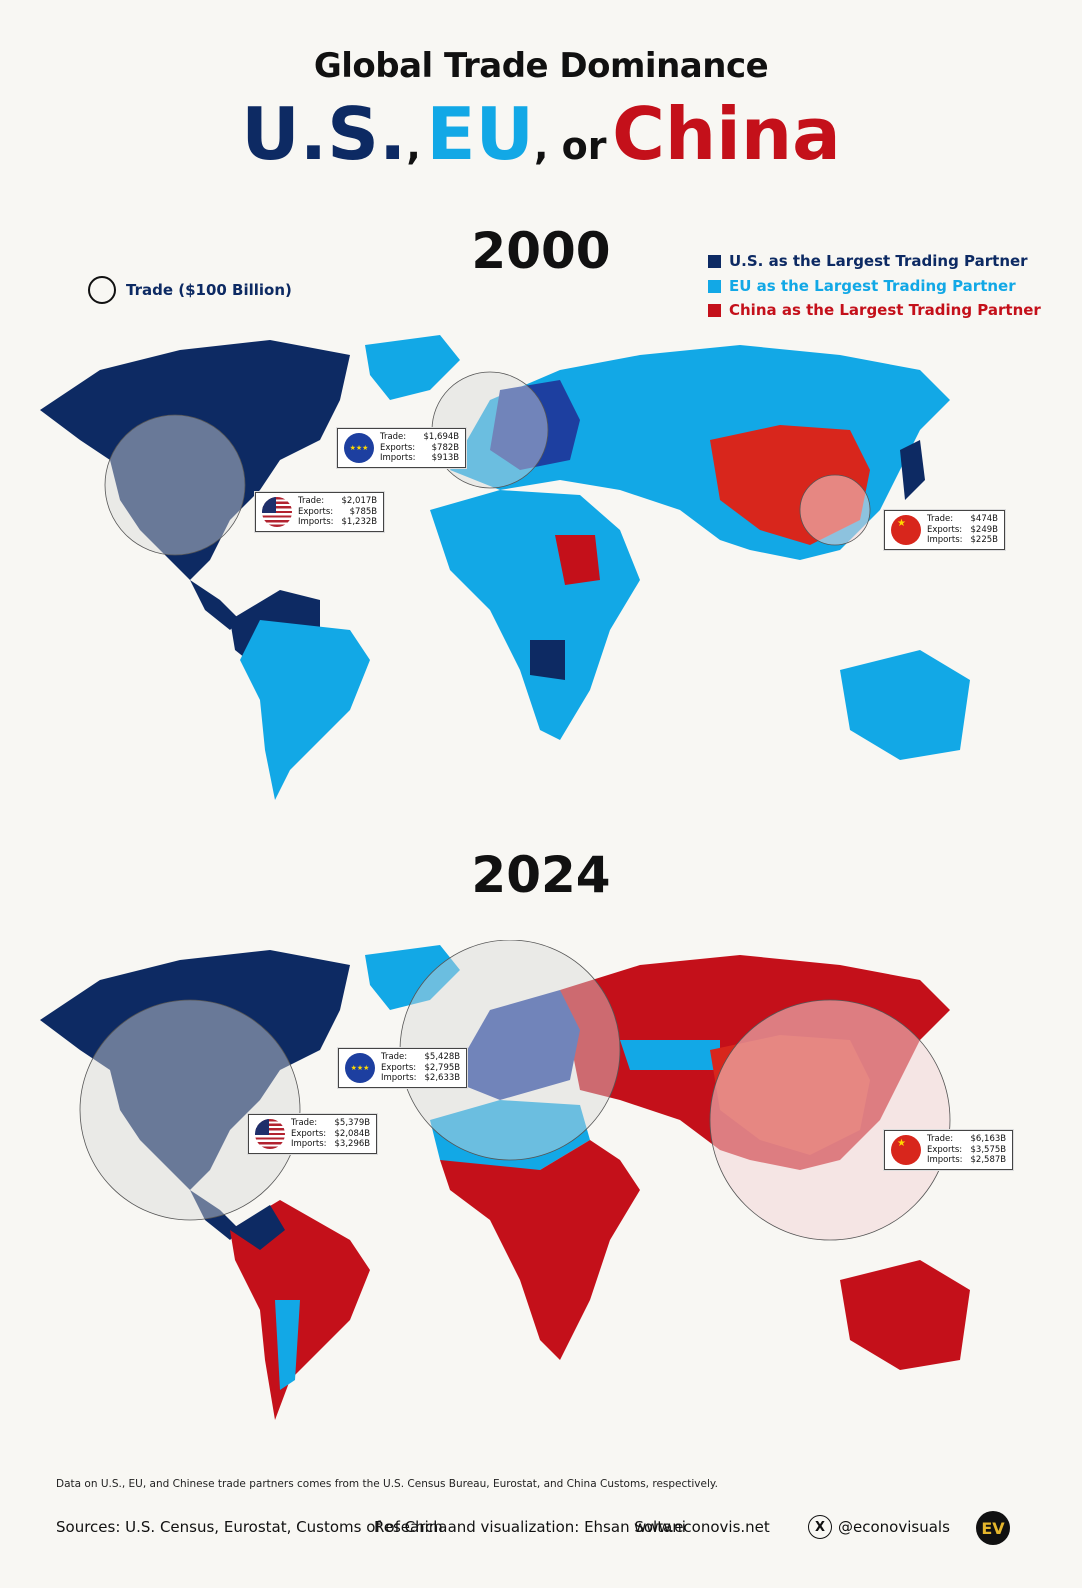 This screenshot has height=1588, width=1082. What do you see at coordinates (872, 286) in the screenshot?
I see `legend-eu-label: EU as the Largest Trading Partner` at bounding box center [872, 286].